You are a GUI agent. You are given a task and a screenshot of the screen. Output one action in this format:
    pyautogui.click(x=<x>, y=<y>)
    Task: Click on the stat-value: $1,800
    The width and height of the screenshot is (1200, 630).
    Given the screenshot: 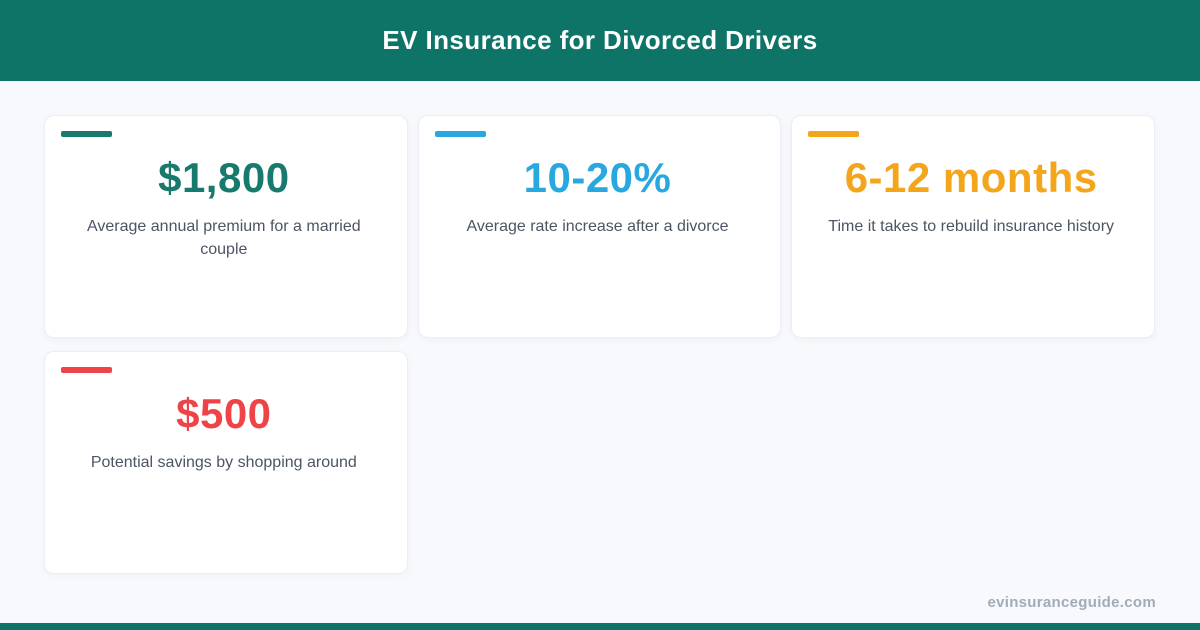 What is the action you would take?
    pyautogui.click(x=224, y=177)
    